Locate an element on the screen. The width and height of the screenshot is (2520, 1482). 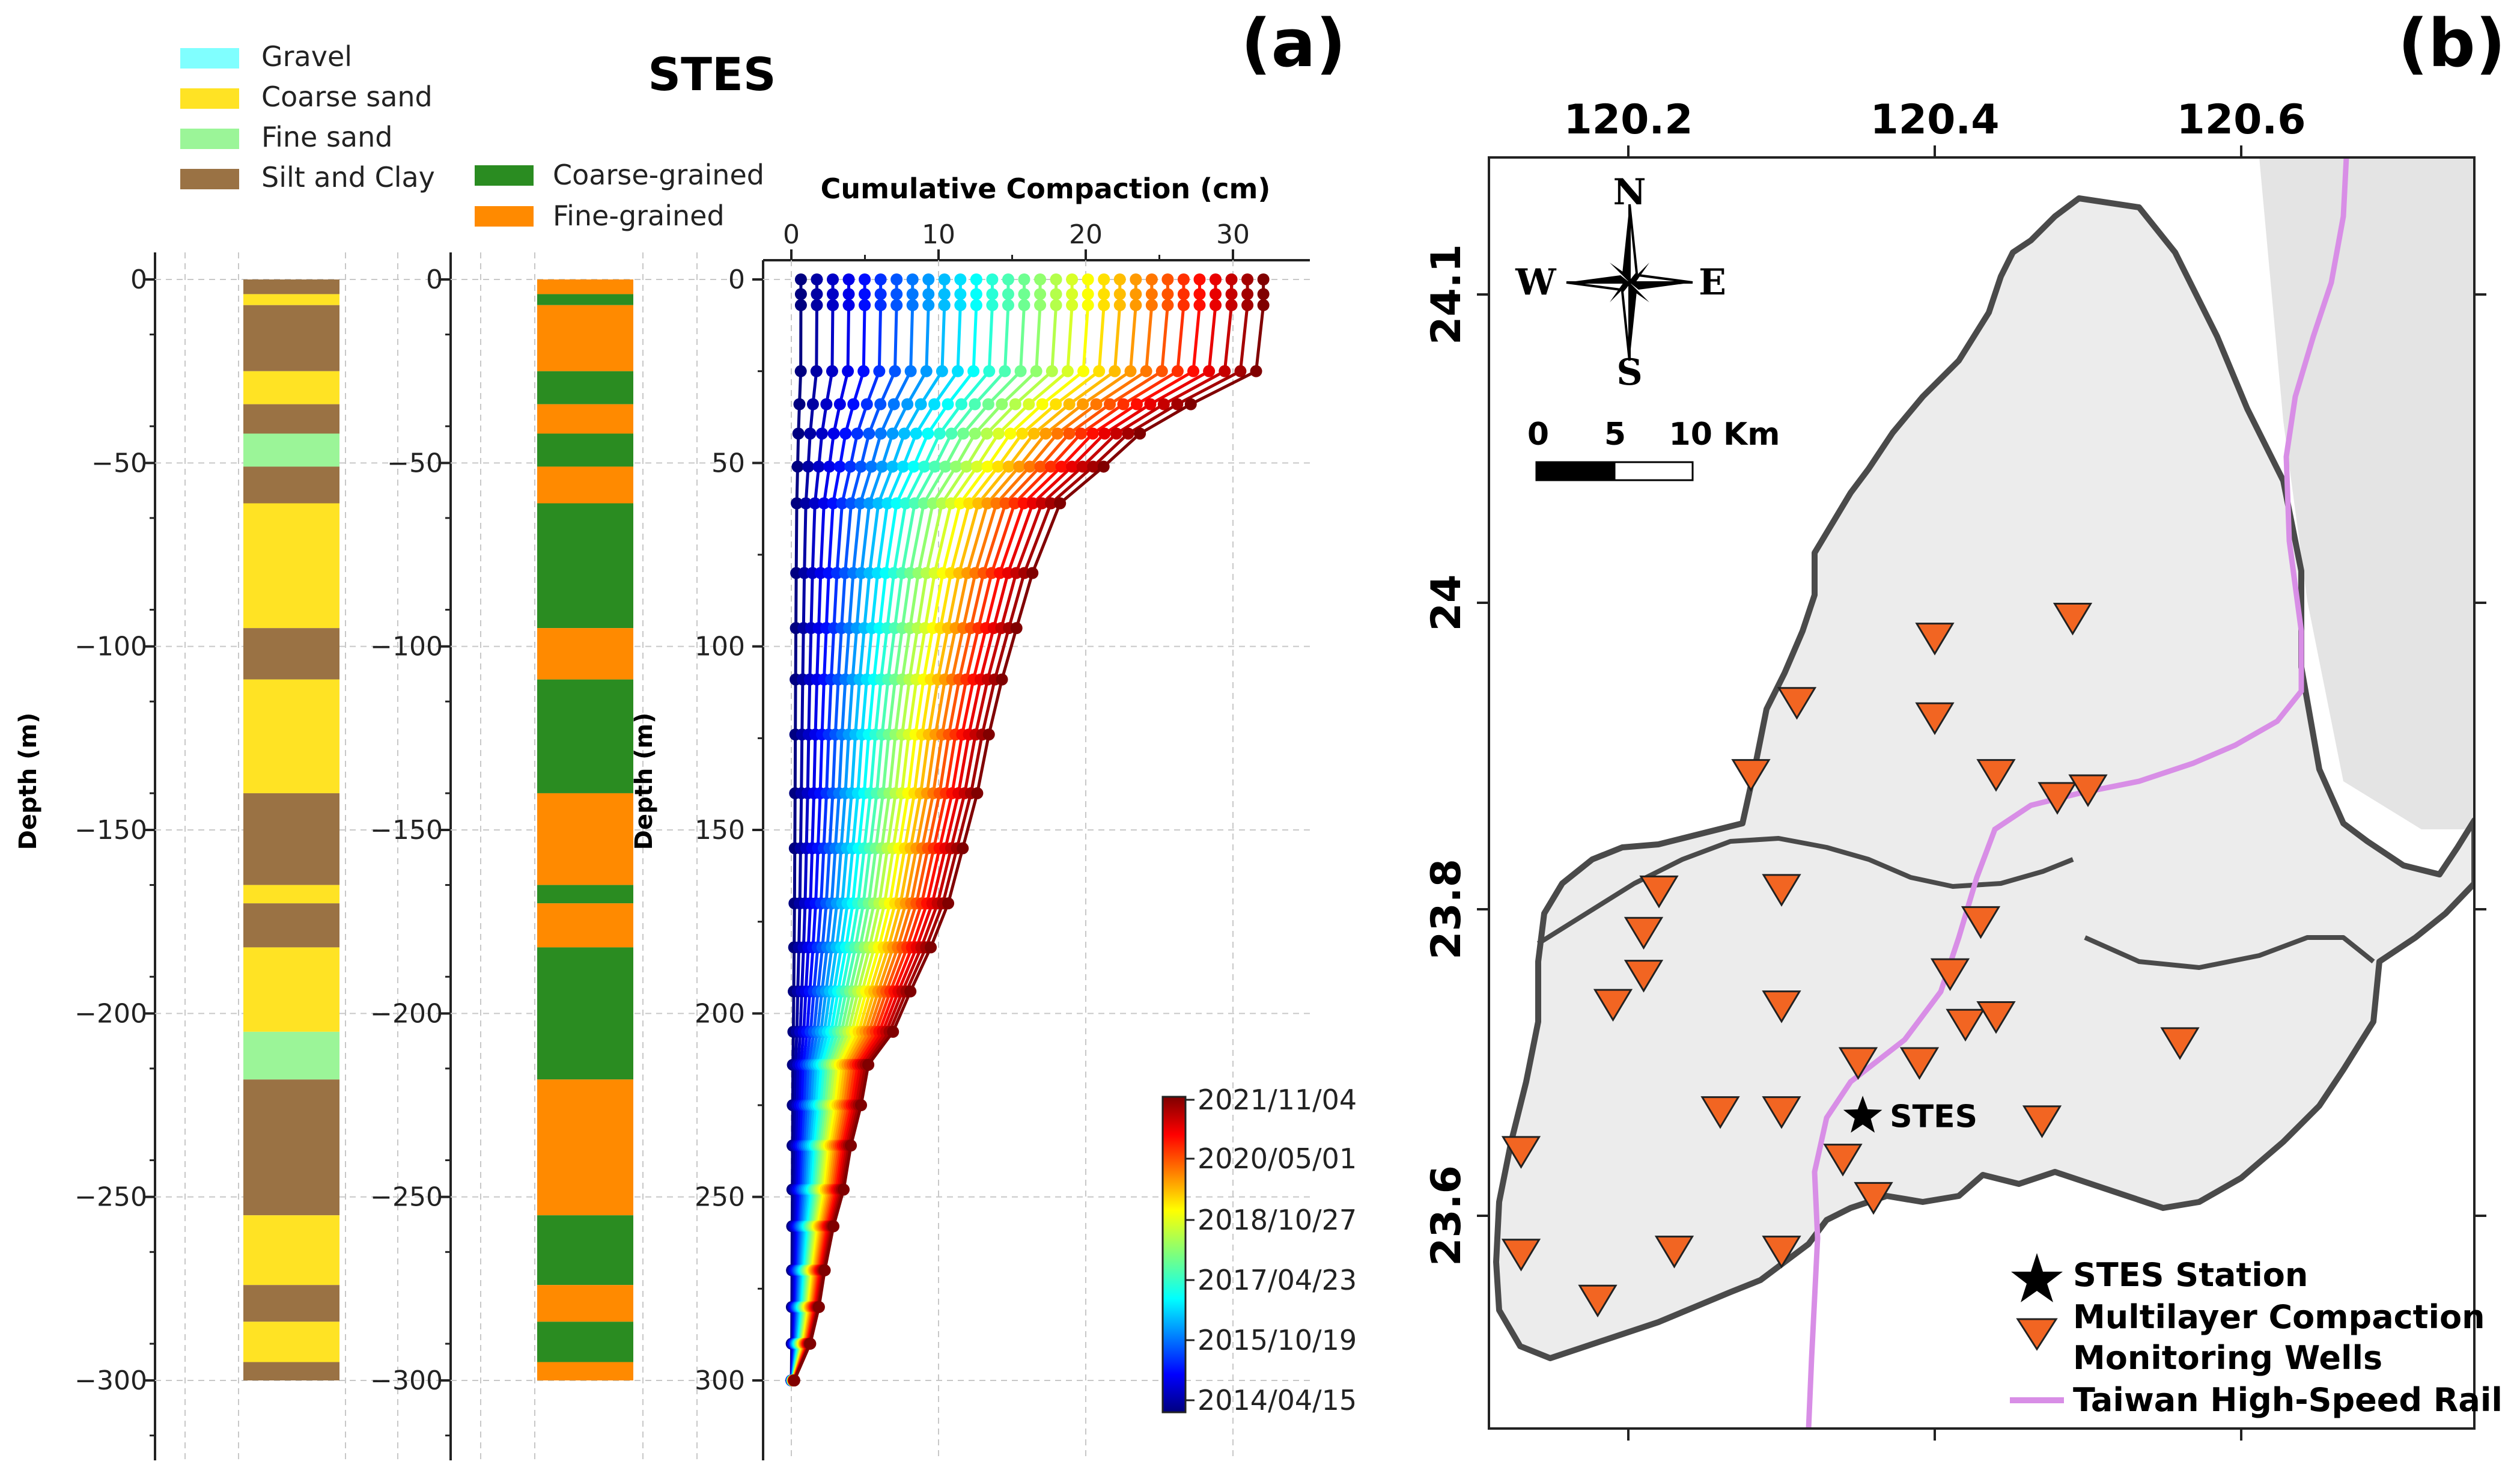
station-label: STES is located at coordinates (1934, 1117).